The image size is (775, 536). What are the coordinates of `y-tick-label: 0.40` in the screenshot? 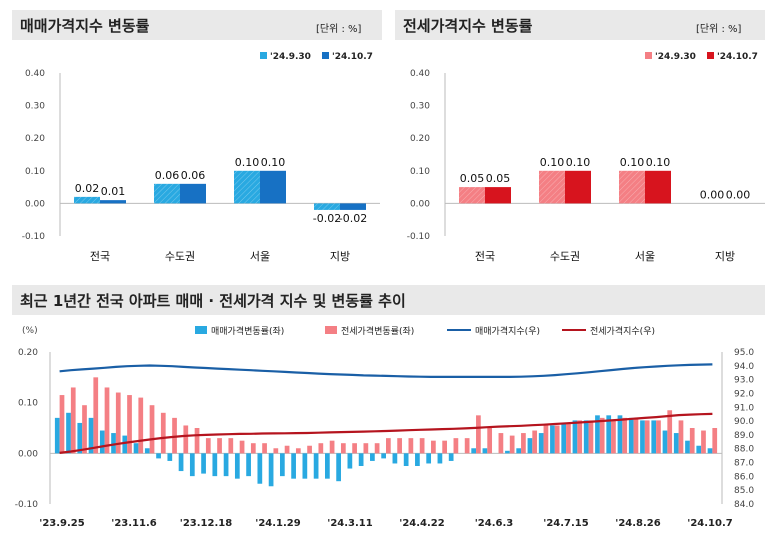 It's located at (35, 74).